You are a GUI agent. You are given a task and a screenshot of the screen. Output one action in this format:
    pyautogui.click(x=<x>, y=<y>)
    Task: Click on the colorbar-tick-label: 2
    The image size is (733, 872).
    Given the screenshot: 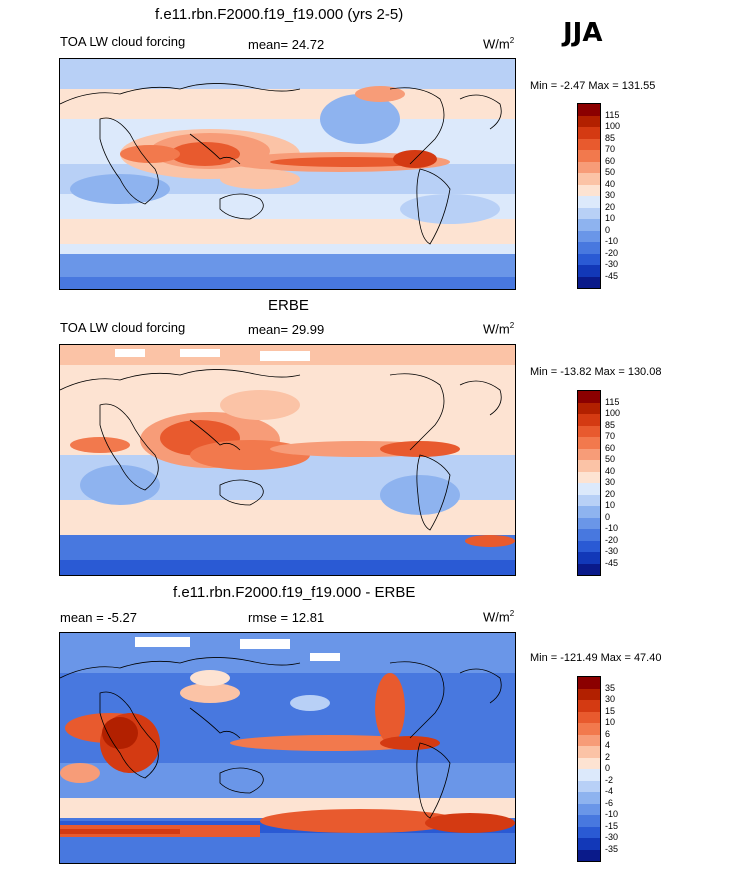 What is the action you would take?
    pyautogui.click(x=608, y=756)
    